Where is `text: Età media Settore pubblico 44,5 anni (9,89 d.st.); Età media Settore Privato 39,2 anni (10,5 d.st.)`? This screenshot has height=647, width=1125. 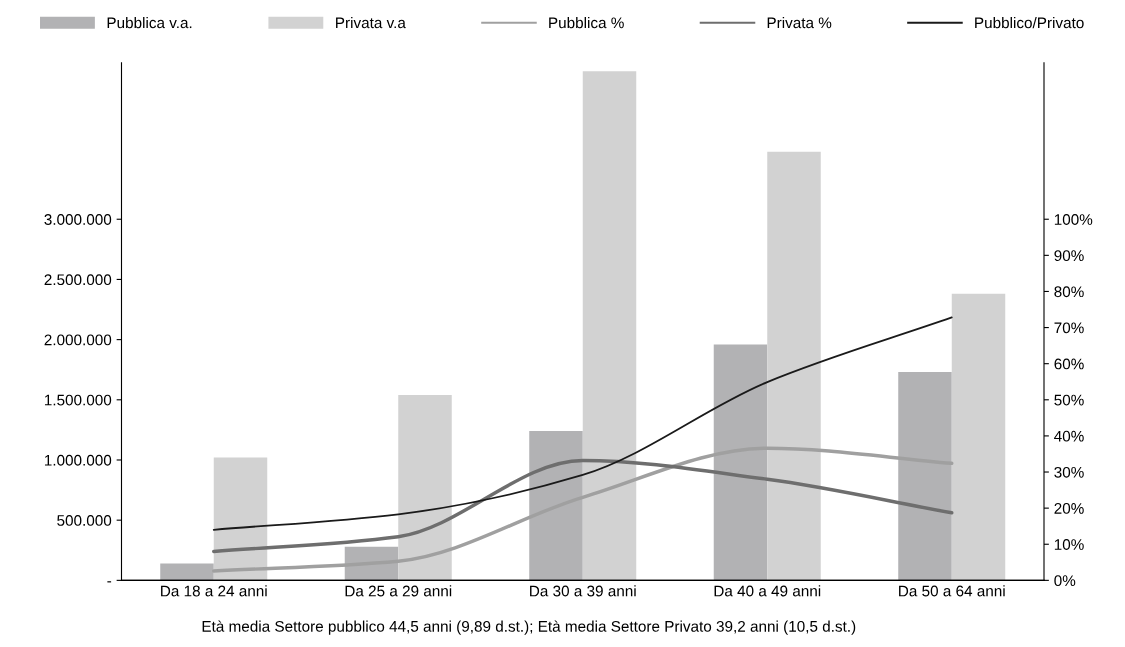
text: Età media Settore pubblico 44,5 anni (9,89 d.st.); Età media Settore Privato 39,2 anni (10,5 d.st.) is located at coordinates (529, 627).